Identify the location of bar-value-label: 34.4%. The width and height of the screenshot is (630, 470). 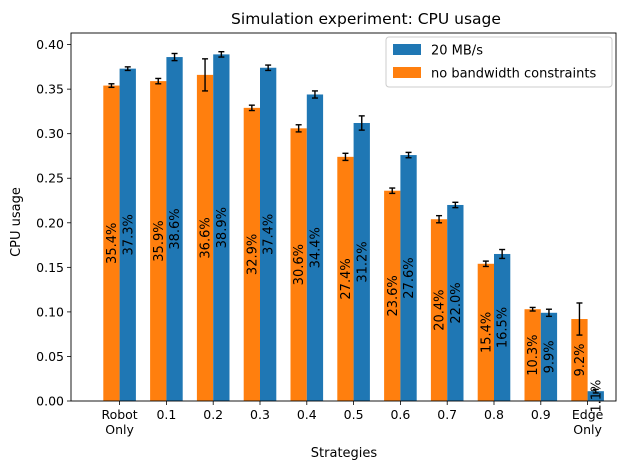
(315, 247).